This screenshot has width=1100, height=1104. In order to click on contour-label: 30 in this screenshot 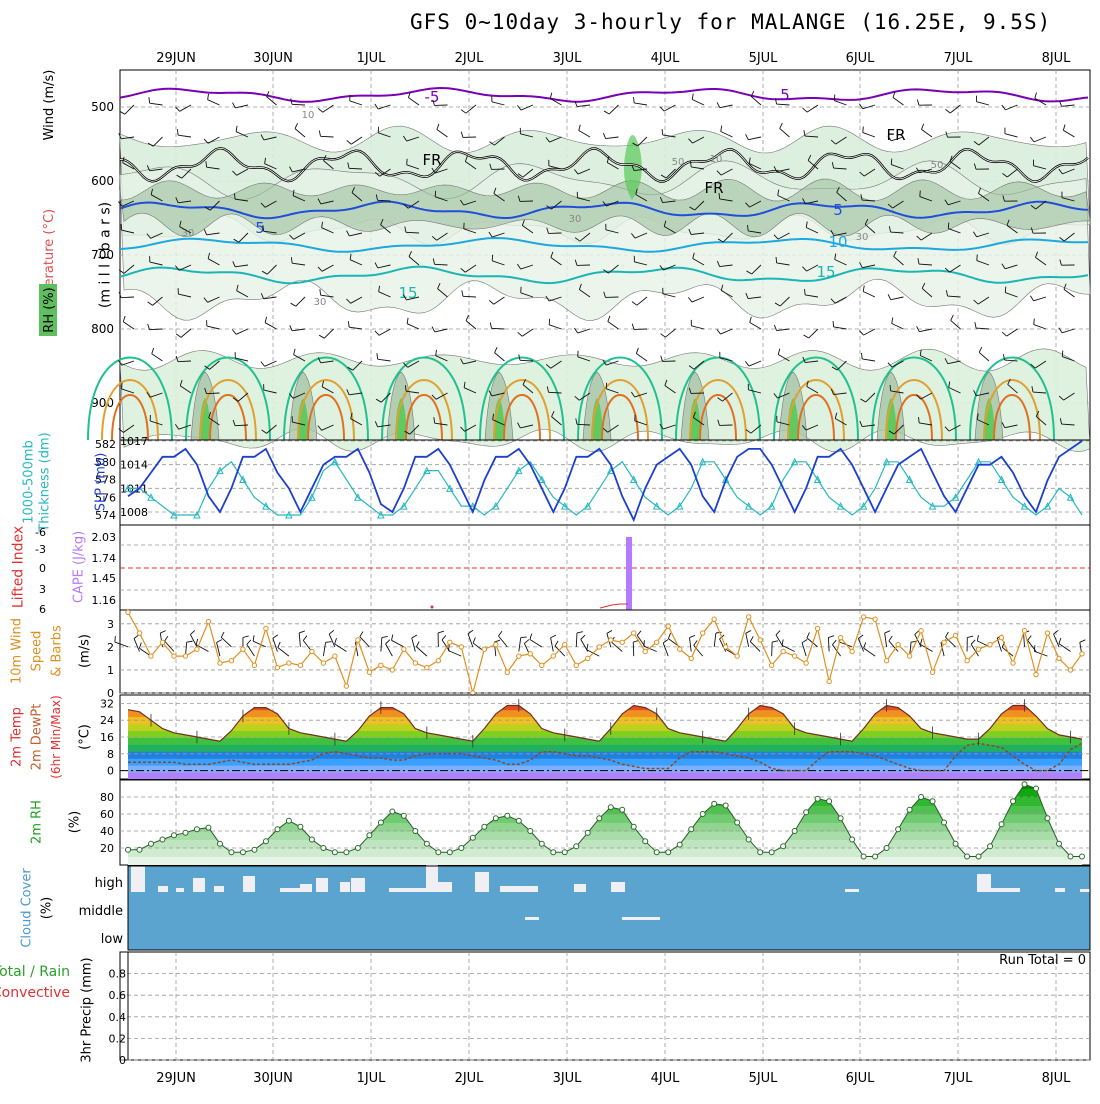, I will do `click(320, 302)`.